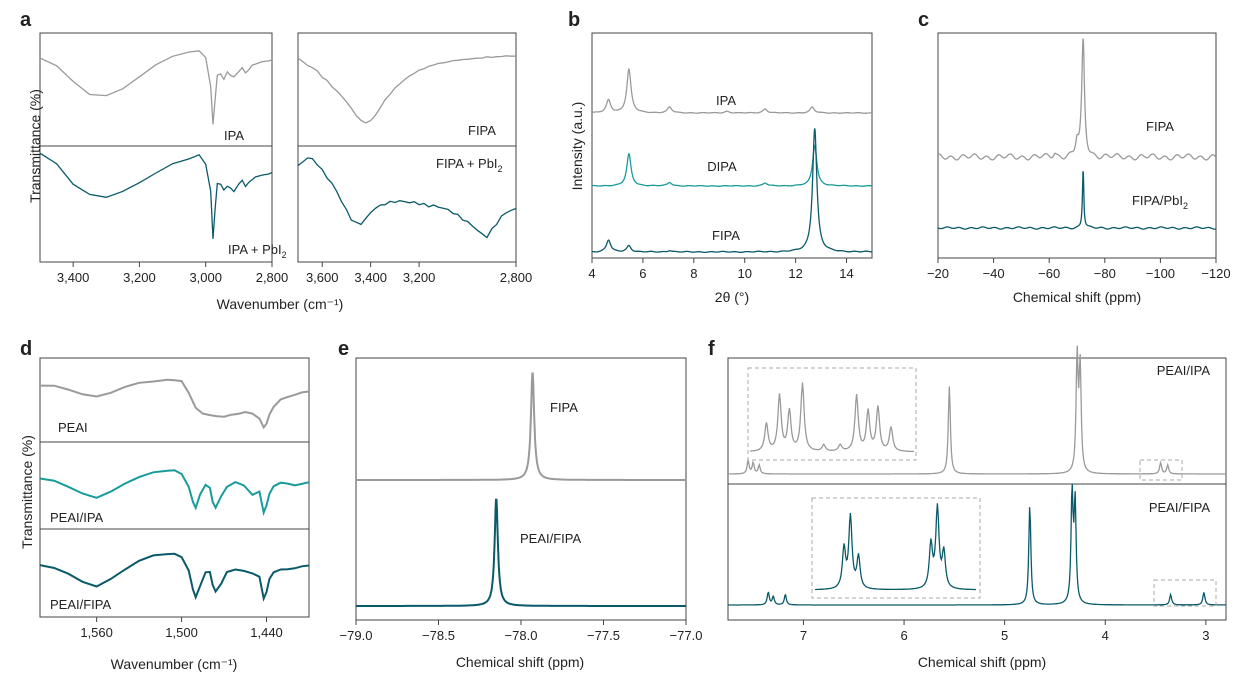 The image size is (1238, 681). Describe the element at coordinates (322, 277) in the screenshot. I see `a-x-tick-label: 3,600` at that location.